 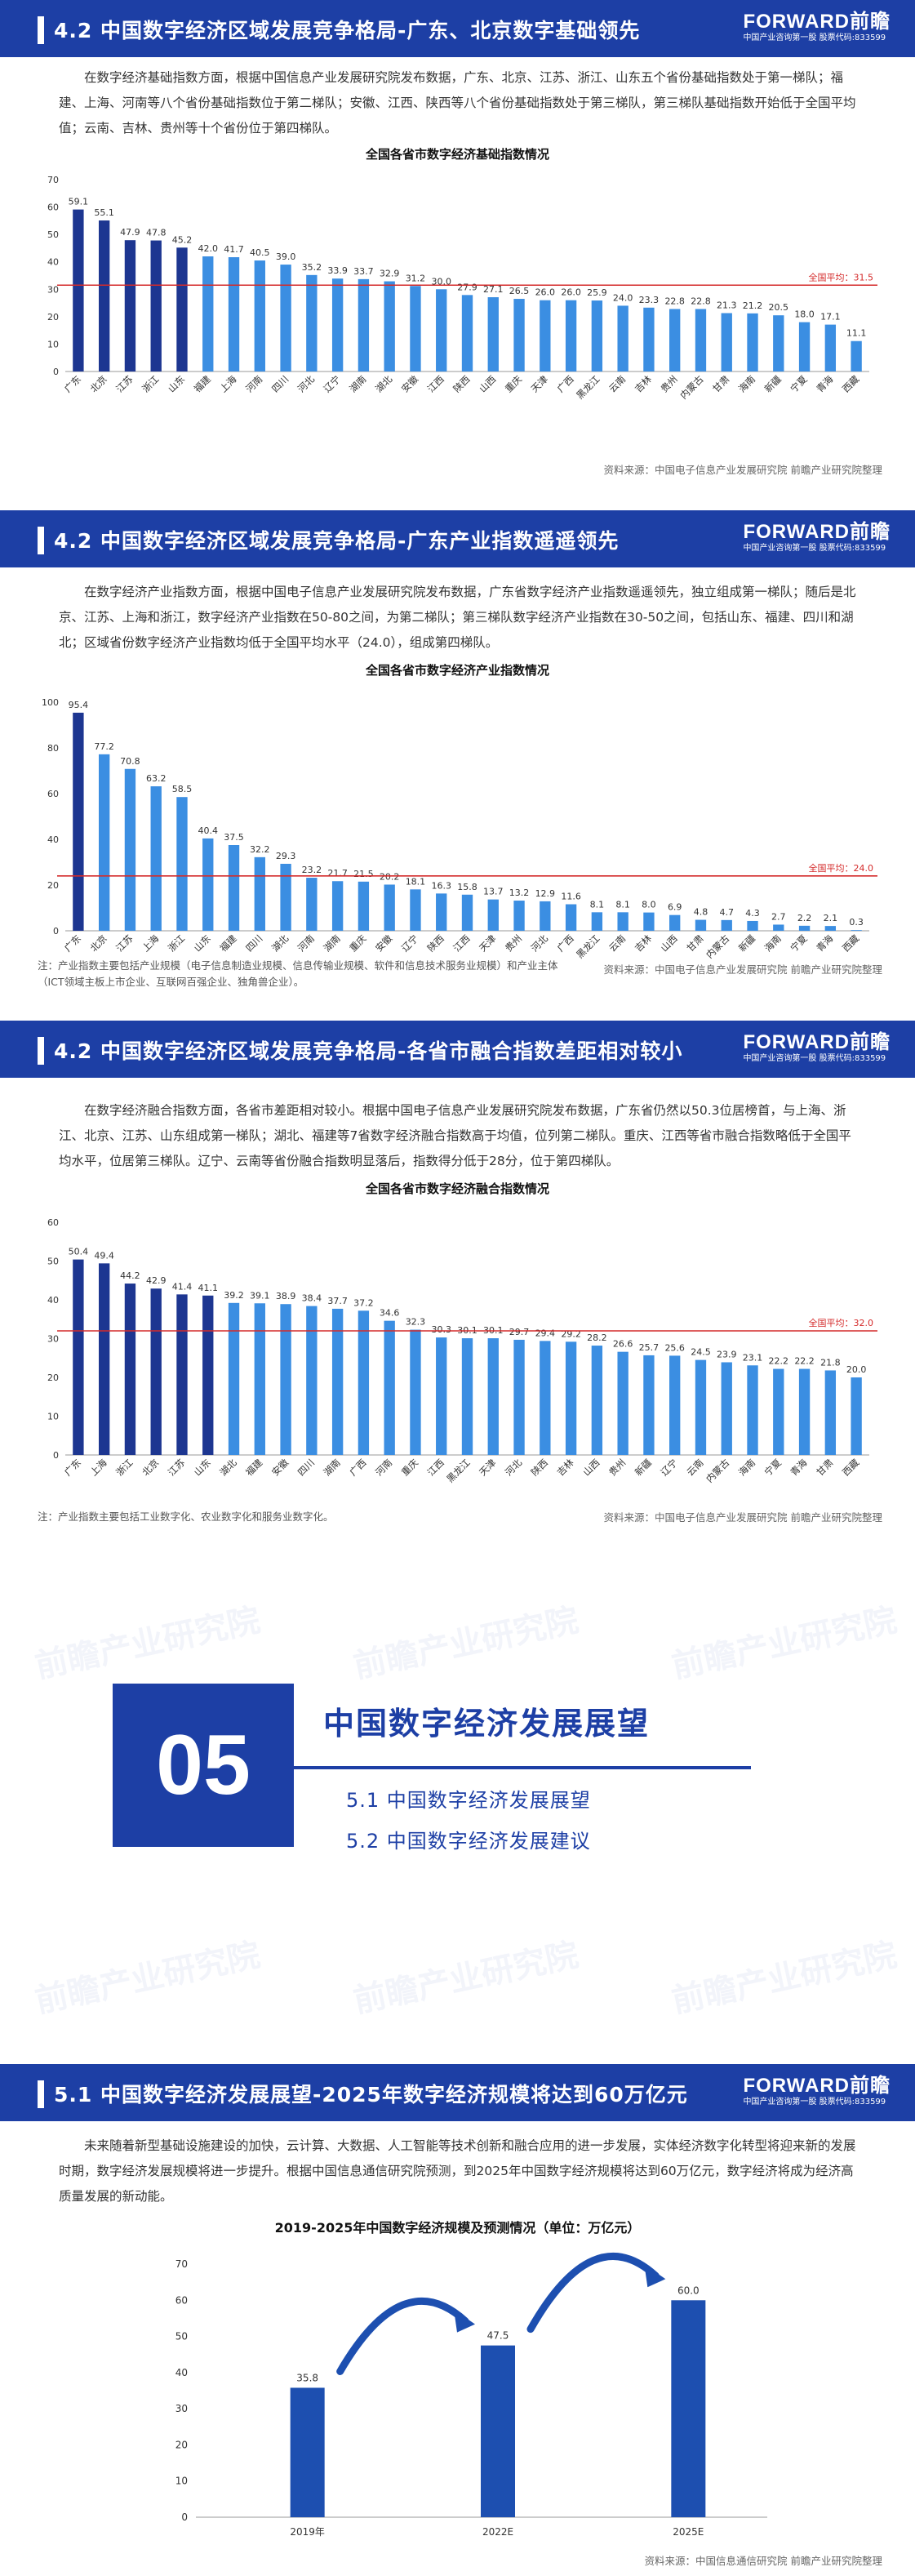 I want to click on data-label: 35.8, so click(x=307, y=2377).